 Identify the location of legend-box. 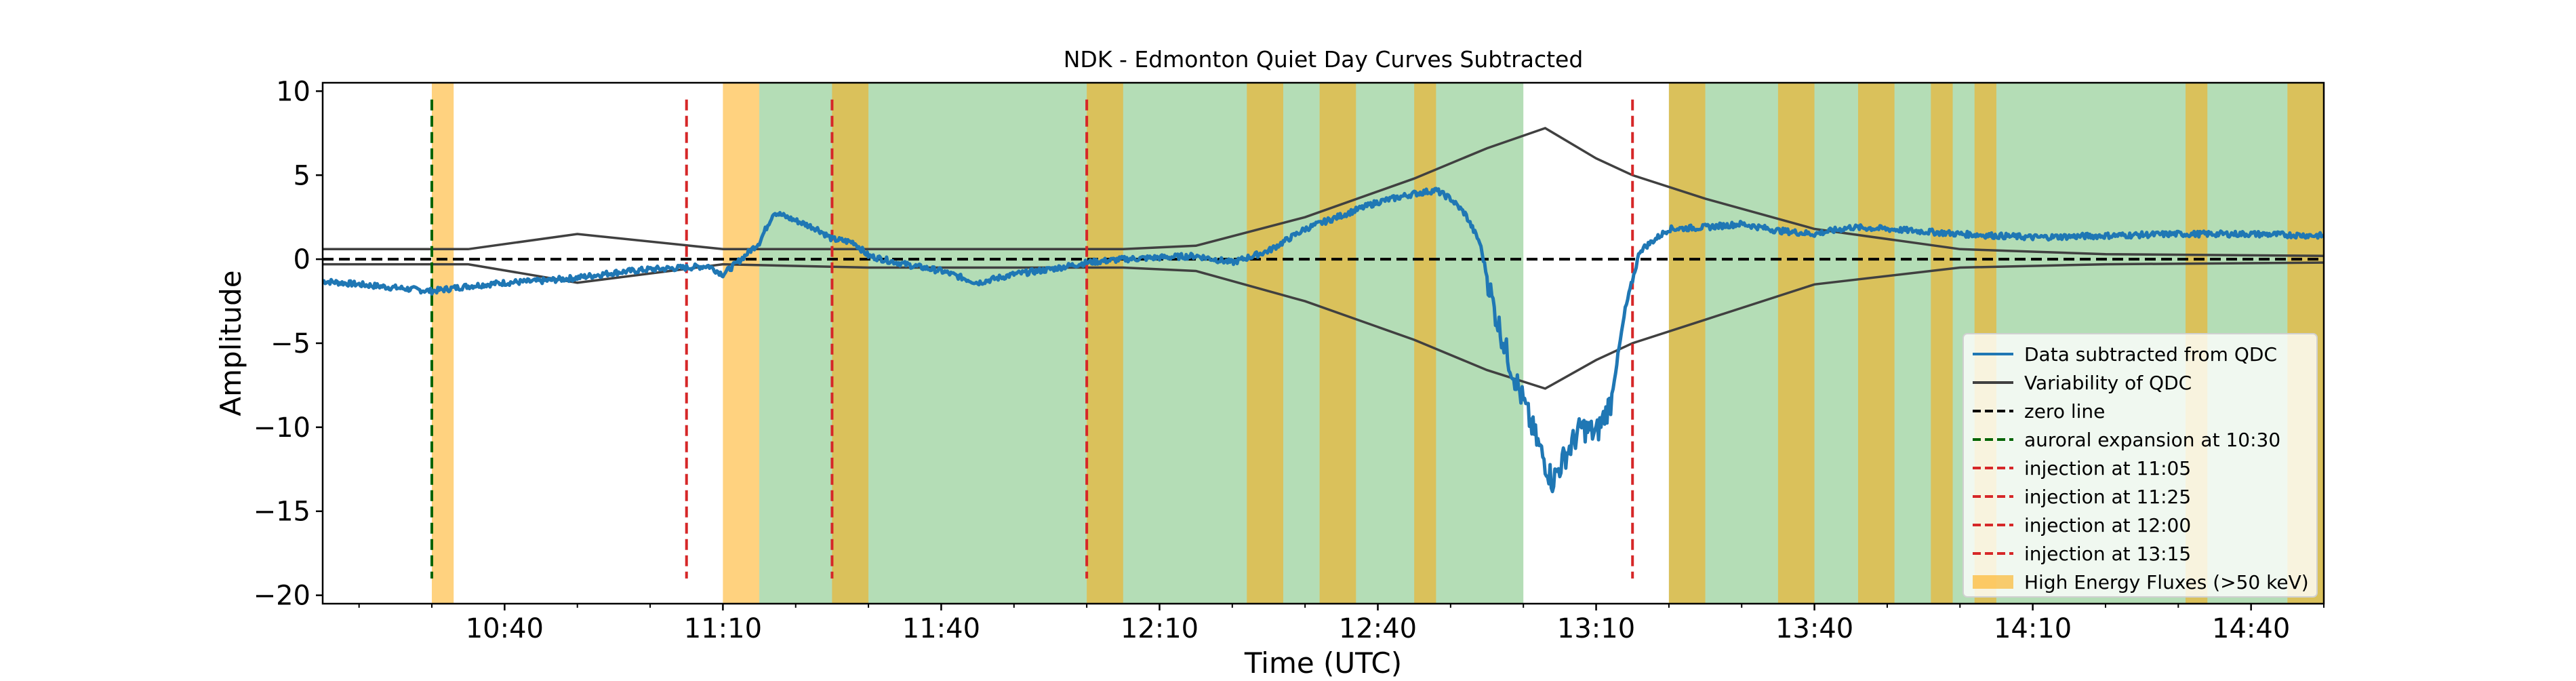
(2140, 465).